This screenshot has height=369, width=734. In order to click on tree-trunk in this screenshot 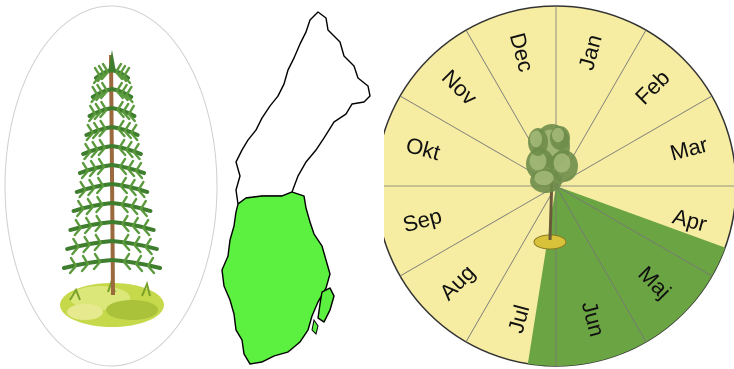, I will do `click(112, 175)`.